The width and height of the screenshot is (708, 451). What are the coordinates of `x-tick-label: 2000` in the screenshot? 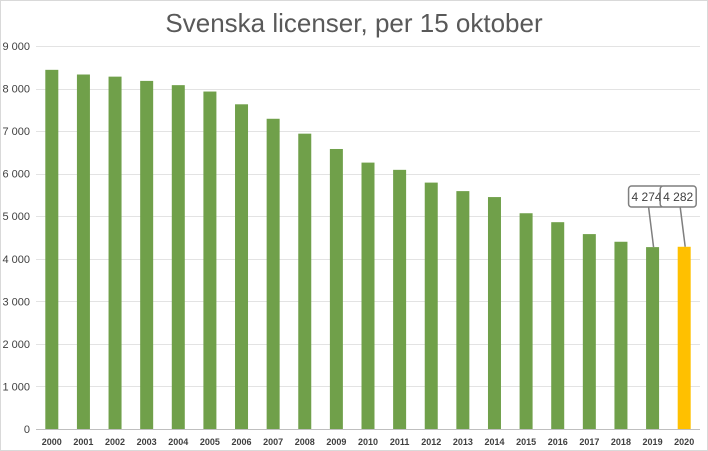 It's located at (52, 442).